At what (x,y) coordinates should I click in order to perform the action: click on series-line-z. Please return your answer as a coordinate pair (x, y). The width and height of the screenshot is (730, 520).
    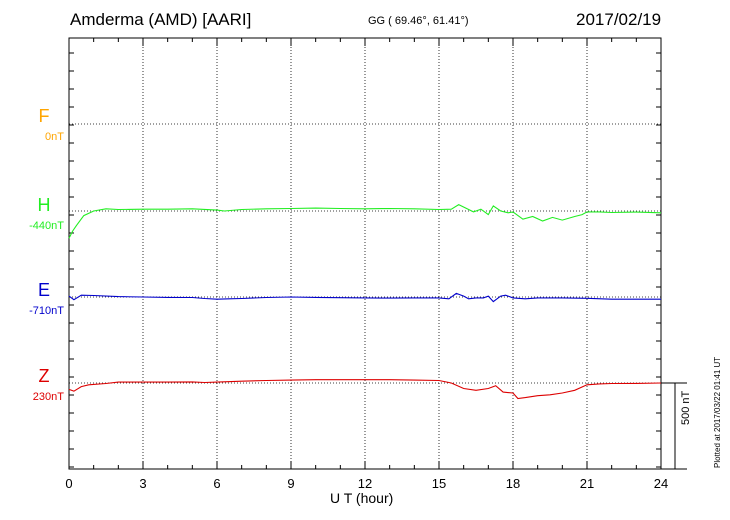
    Looking at the image, I should click on (365, 389).